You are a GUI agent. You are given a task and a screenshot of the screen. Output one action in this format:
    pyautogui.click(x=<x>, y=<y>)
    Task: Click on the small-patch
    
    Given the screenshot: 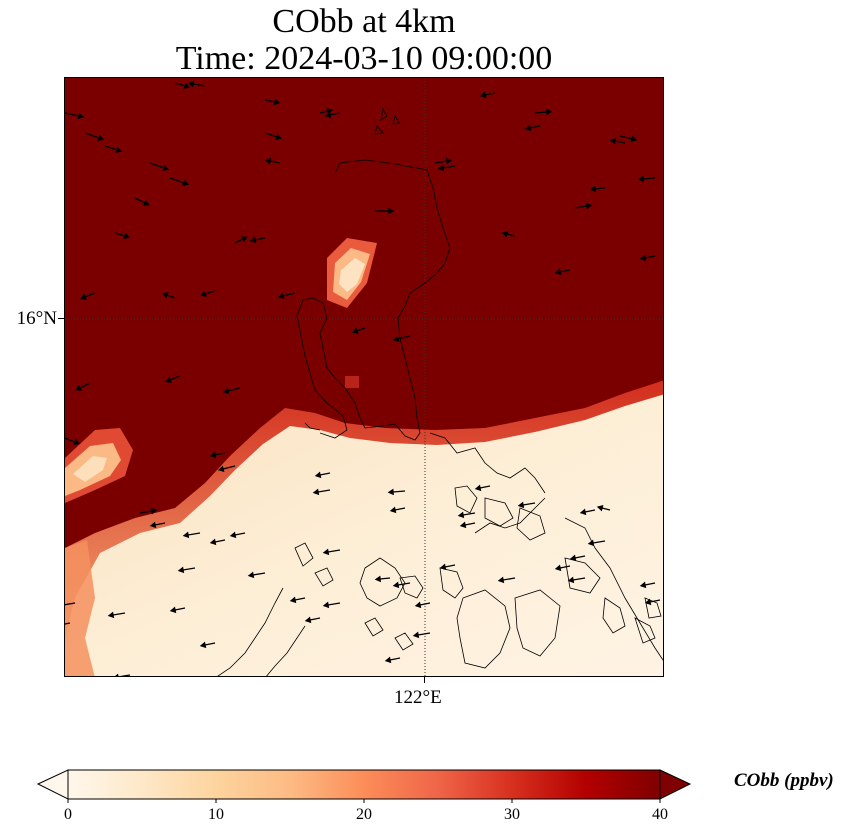 What is the action you would take?
    pyautogui.click(x=352, y=382)
    